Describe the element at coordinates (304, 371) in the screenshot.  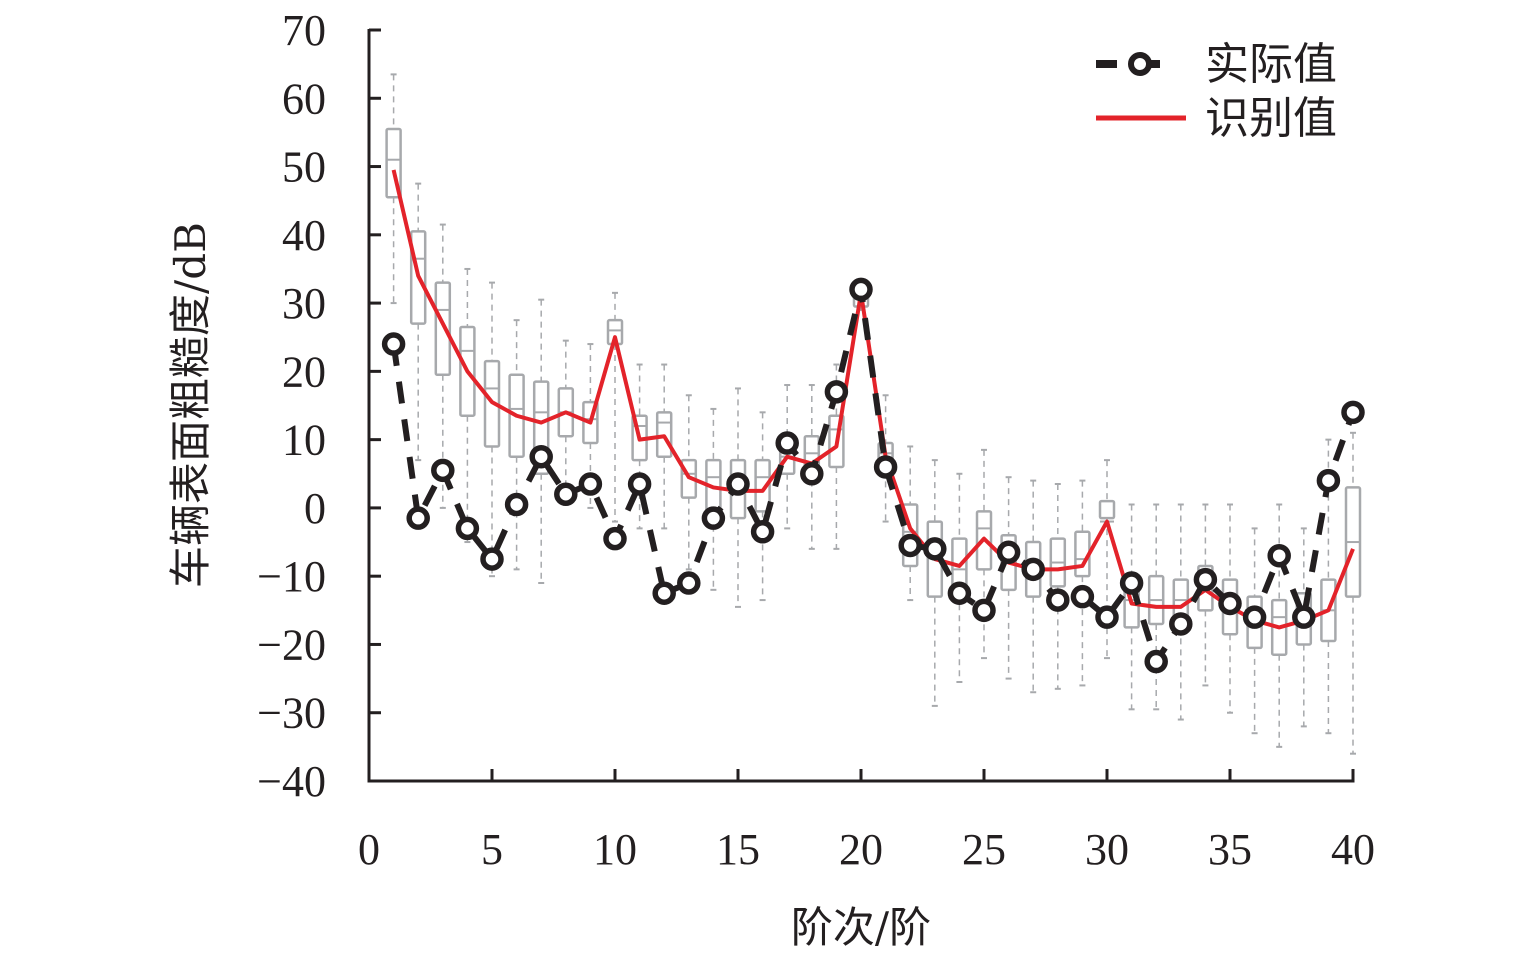
I see `y-tick-label: 20` at that location.